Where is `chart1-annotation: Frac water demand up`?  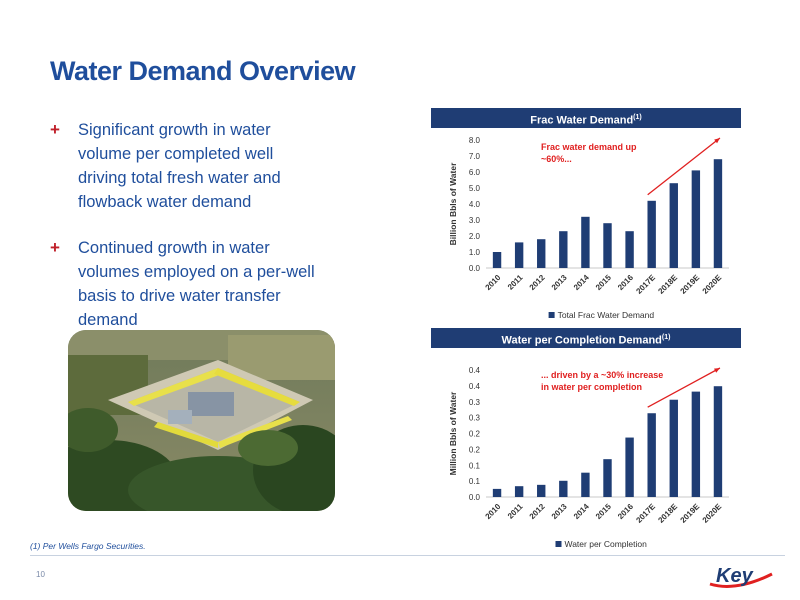
chart1-annotation: Frac water demand up is located at coordinates (589, 147).